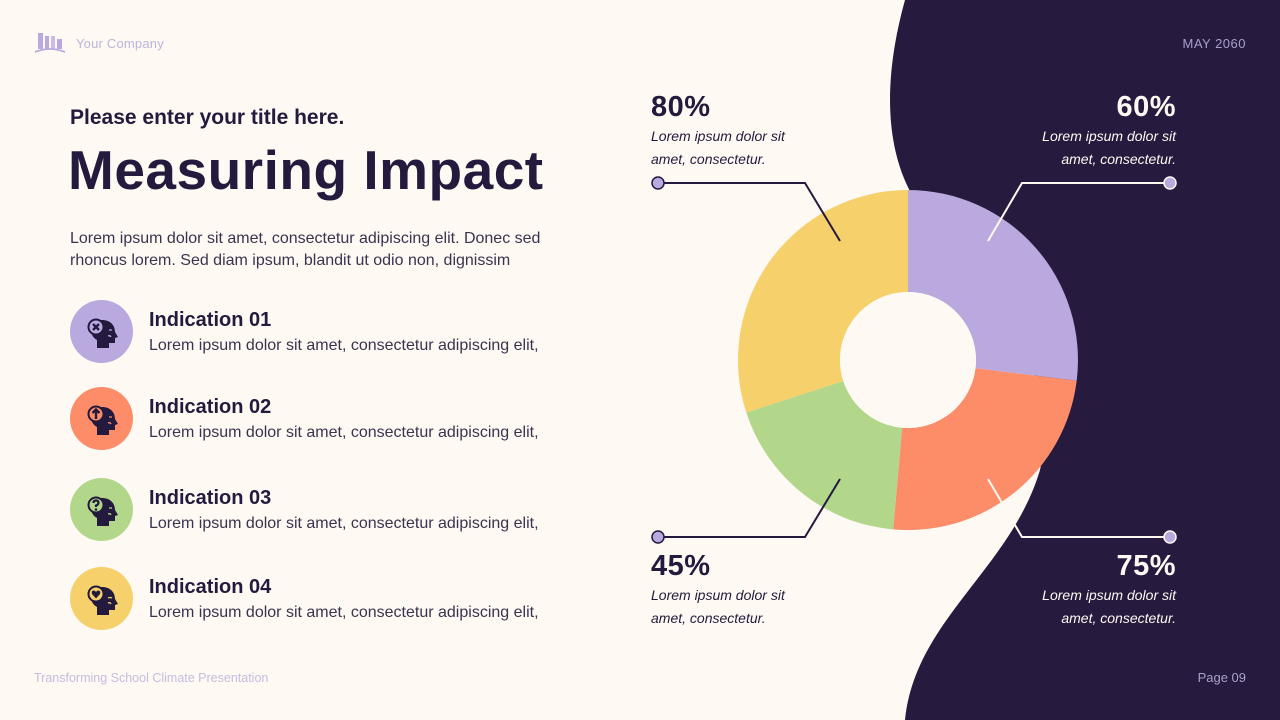 This screenshot has width=1280, height=720. Describe the element at coordinates (120, 43) in the screenshot. I see `company-name: Your Company` at that location.